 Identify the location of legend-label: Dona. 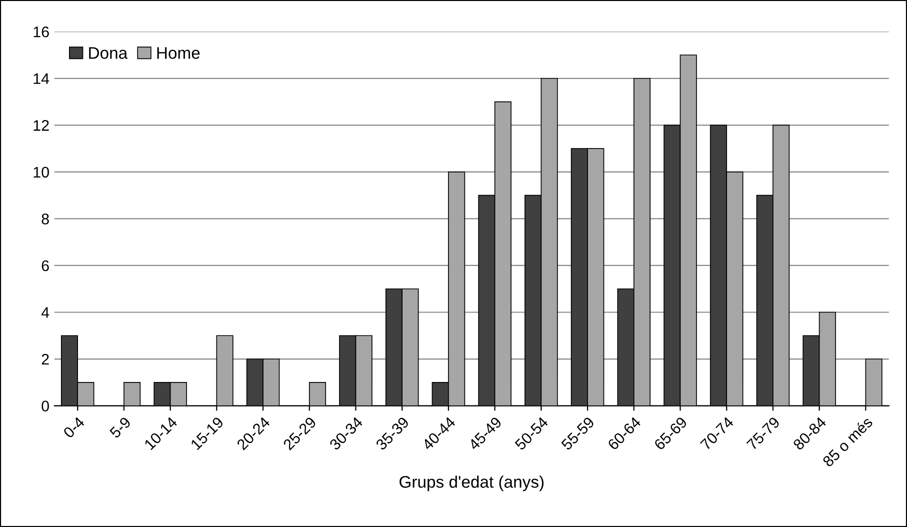
(108, 53).